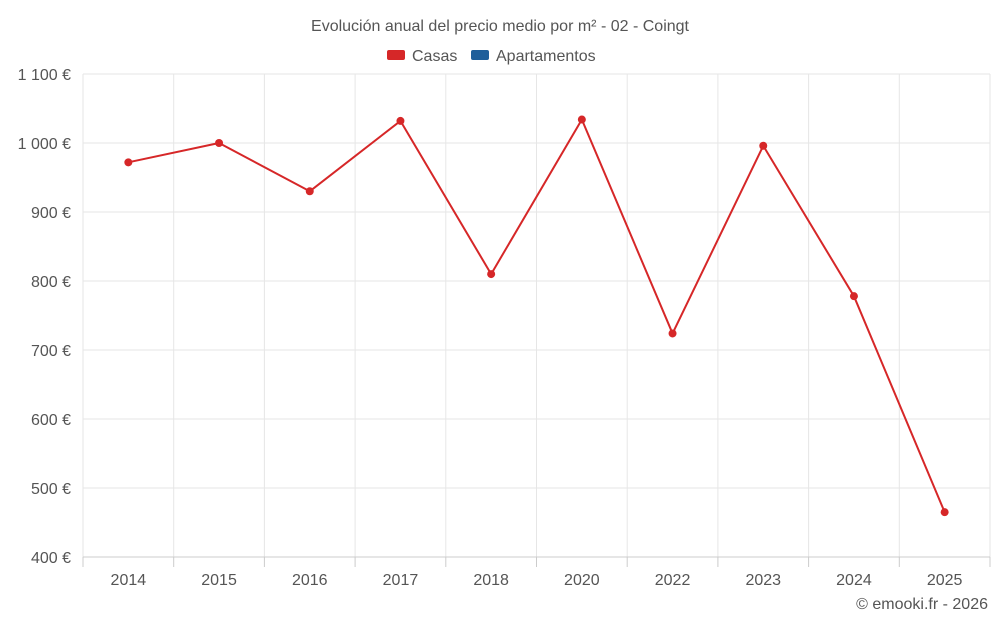 Image resolution: width=1000 pixels, height=625 pixels. I want to click on legend-item-casas: Casas, so click(422, 56).